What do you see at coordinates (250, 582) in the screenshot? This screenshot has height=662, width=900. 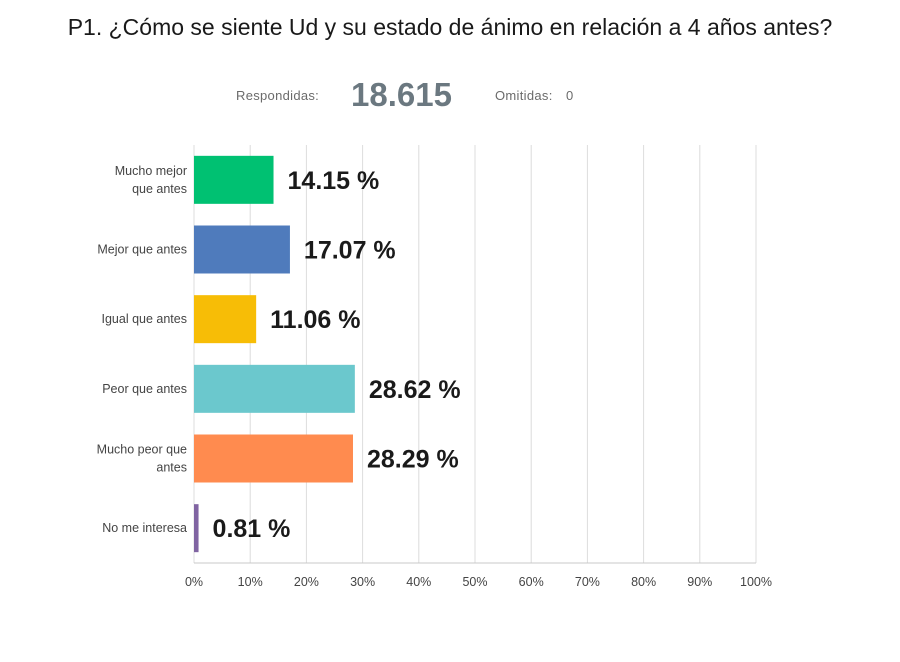 I see `x-tick-label: 10%` at bounding box center [250, 582].